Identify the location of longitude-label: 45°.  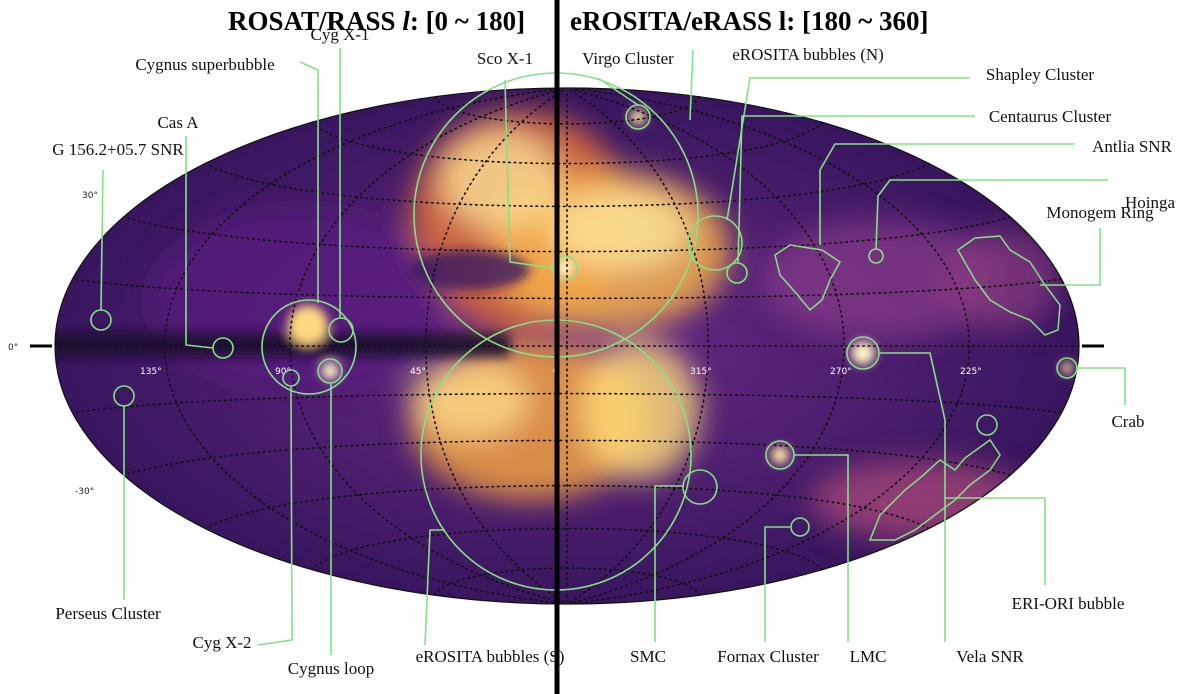
(418, 372).